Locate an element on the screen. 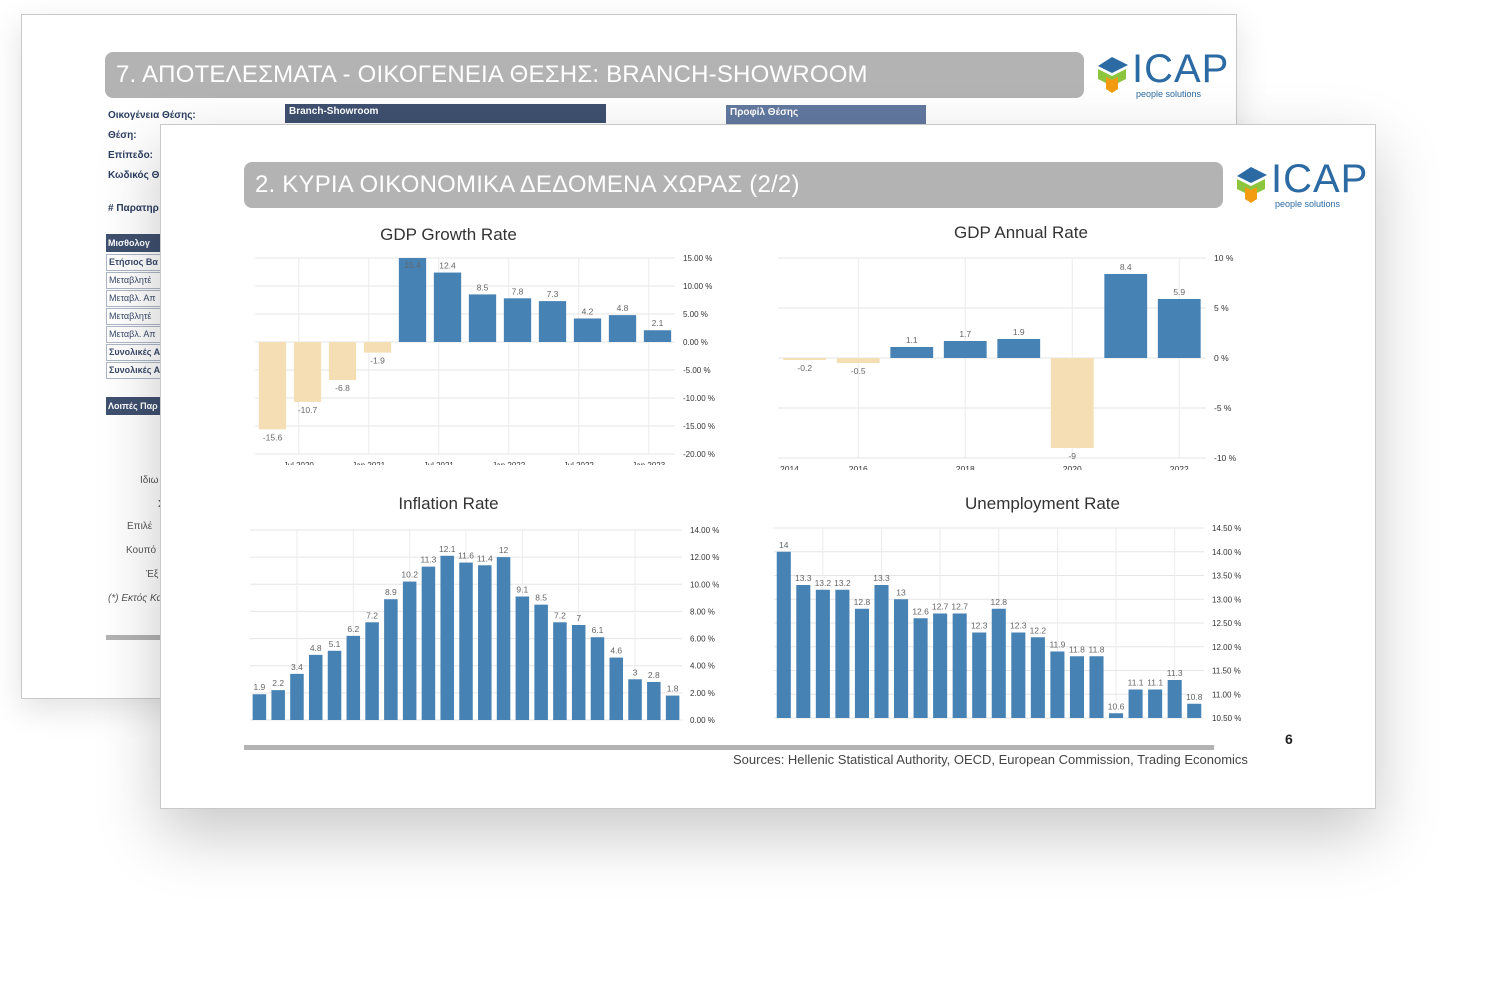 This screenshot has width=1500, height=1000. salary-table-row: Ετήσιος Βα is located at coordinates (136, 262).